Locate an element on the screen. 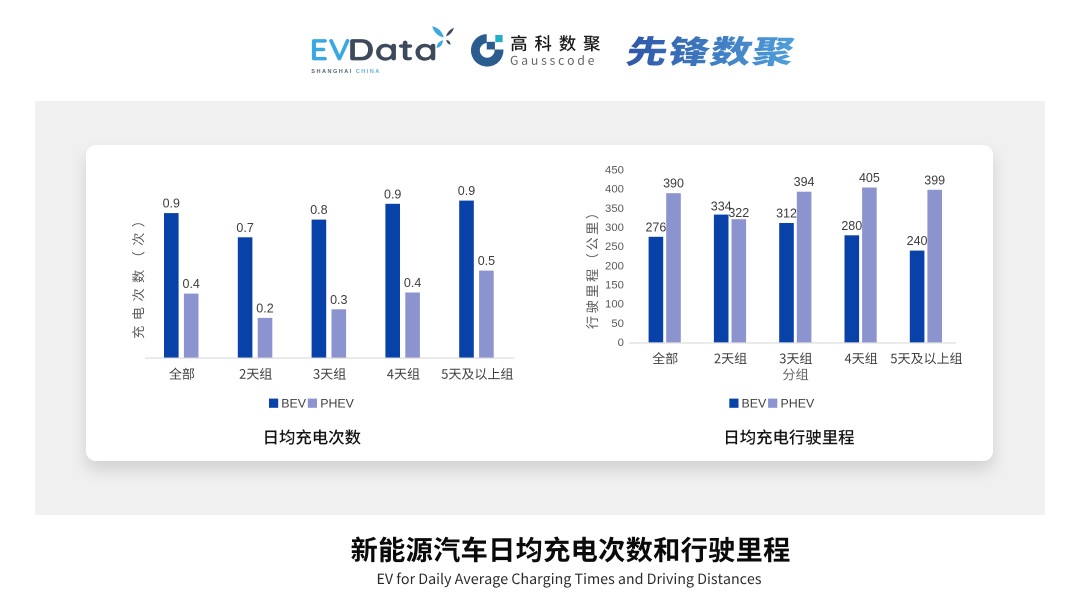  svg-text: 200 is located at coordinates (614, 266).